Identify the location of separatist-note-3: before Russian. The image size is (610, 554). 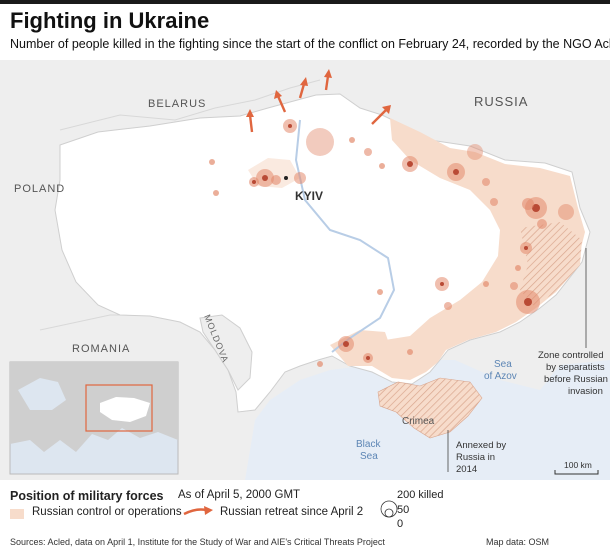
(576, 379).